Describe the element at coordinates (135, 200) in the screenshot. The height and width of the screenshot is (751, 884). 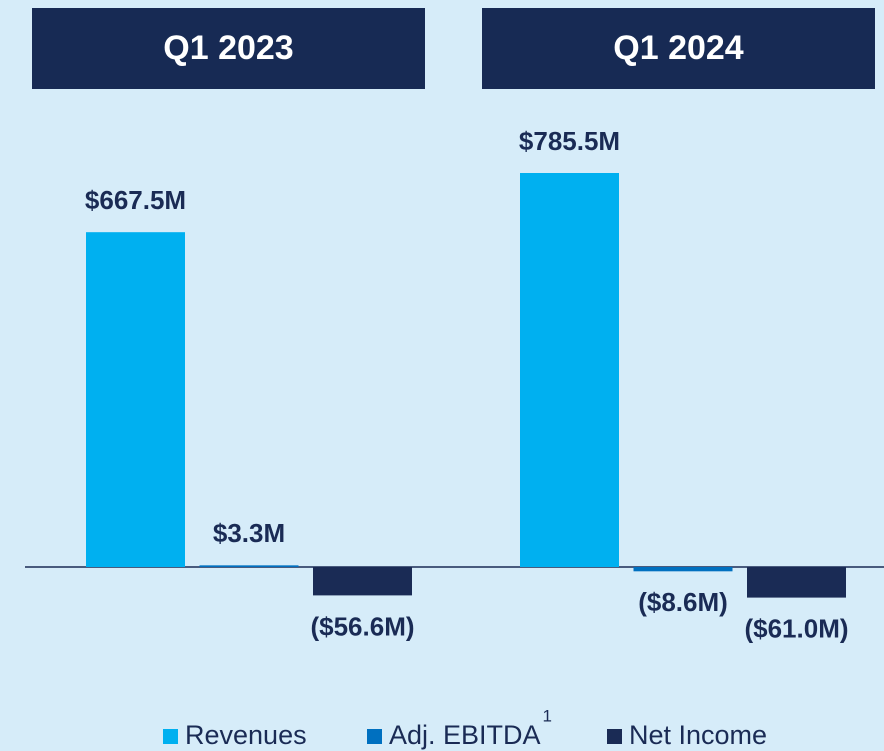
I see `value-label: $667.5M` at that location.